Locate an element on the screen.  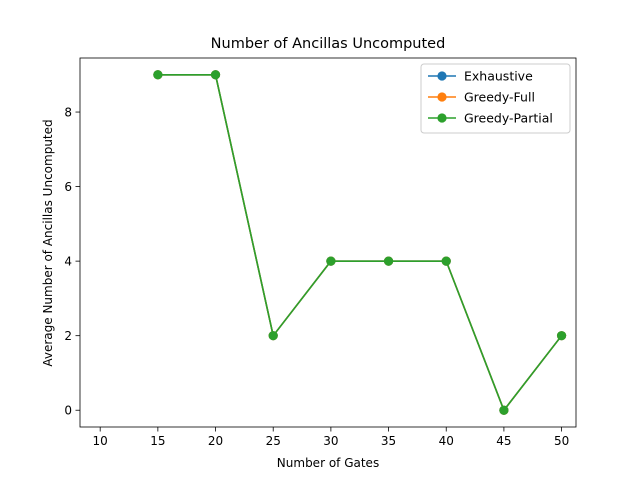
y-tick-label: 6 is located at coordinates (68, 187).